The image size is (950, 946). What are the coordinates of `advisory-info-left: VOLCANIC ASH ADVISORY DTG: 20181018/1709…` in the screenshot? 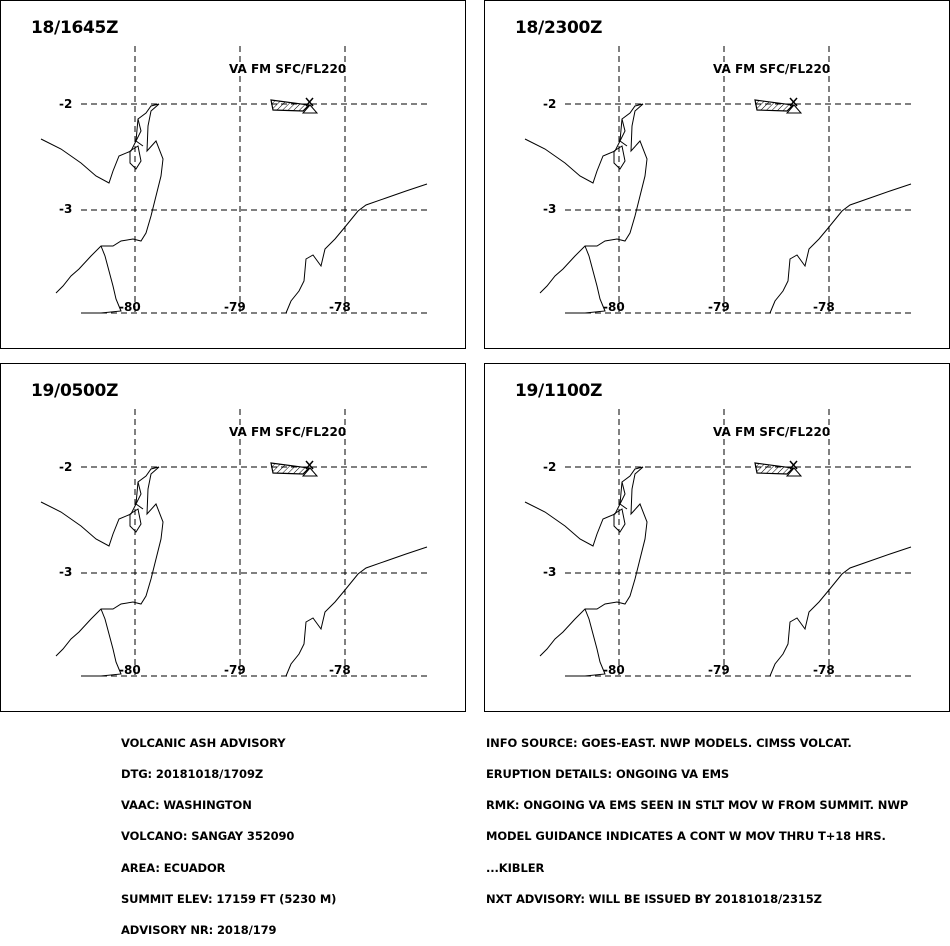 It's located at (228, 831).